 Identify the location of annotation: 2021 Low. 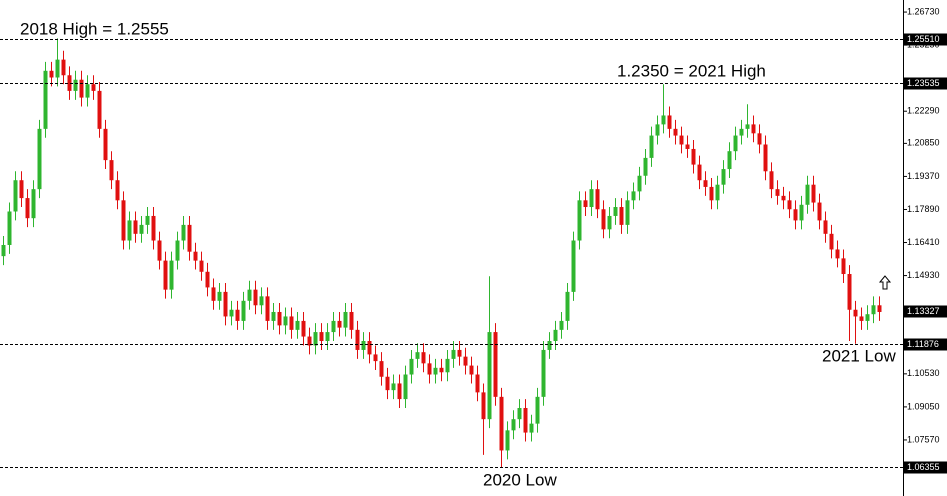
(859, 355).